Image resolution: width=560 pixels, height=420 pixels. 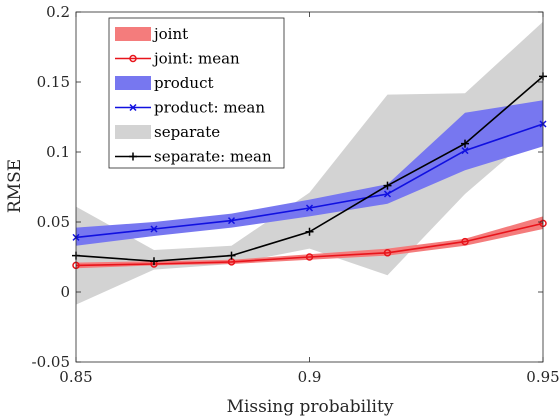 What do you see at coordinates (309, 242) in the screenshot?
I see `band-joint` at bounding box center [309, 242].